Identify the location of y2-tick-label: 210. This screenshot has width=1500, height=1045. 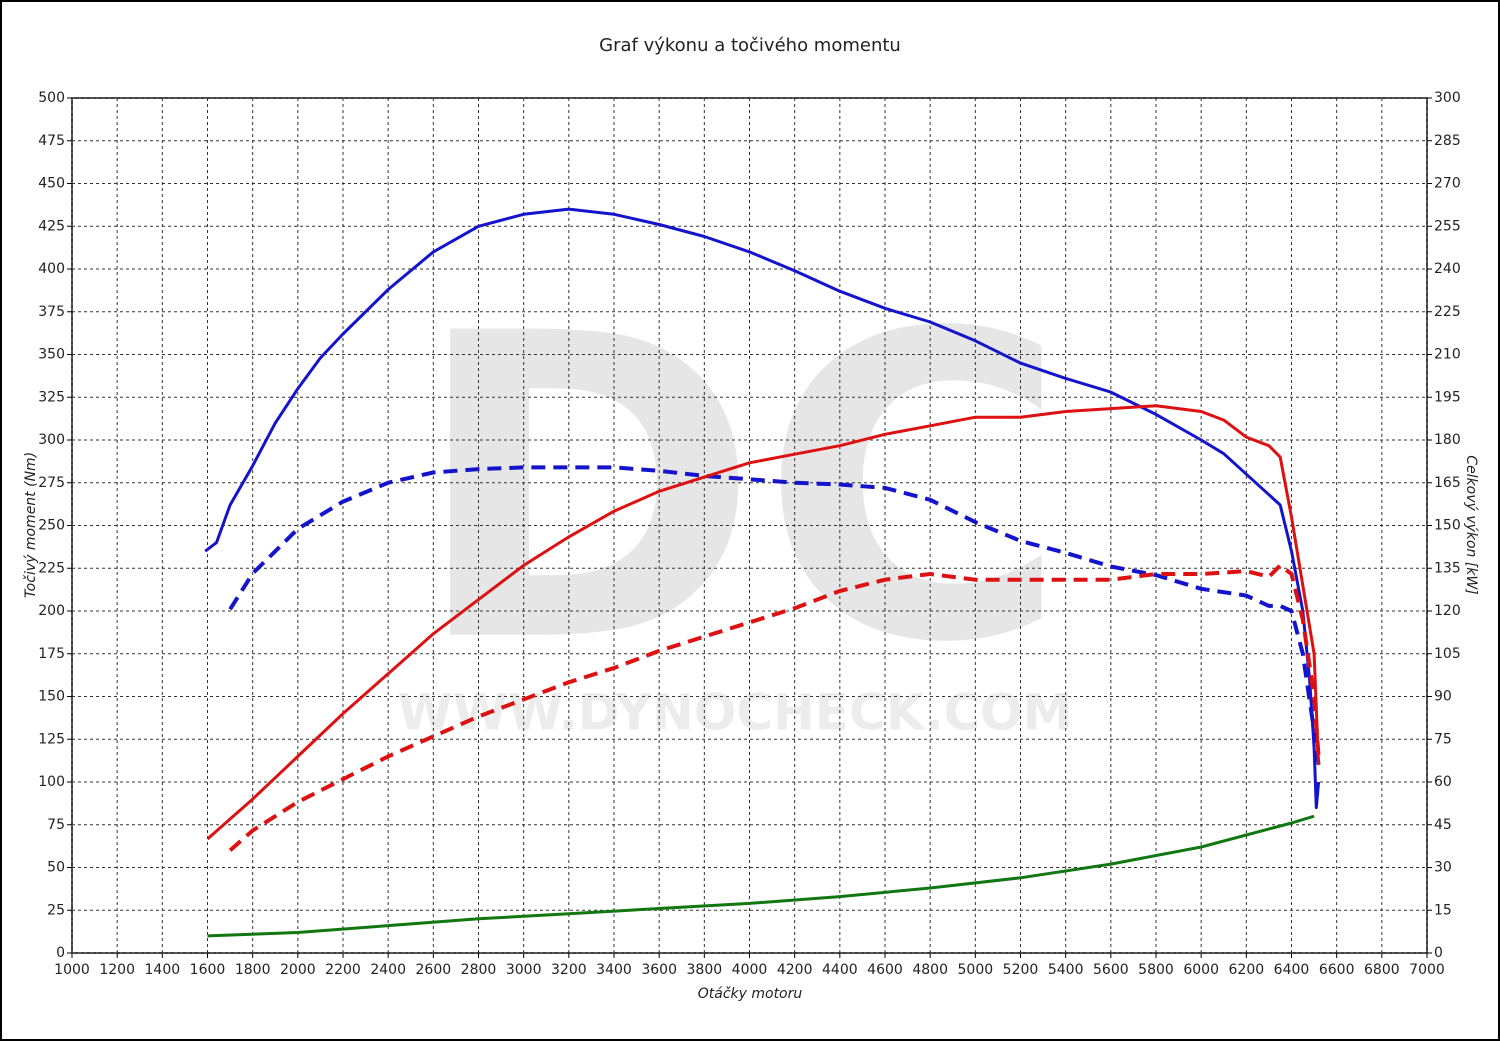
(1447, 355).